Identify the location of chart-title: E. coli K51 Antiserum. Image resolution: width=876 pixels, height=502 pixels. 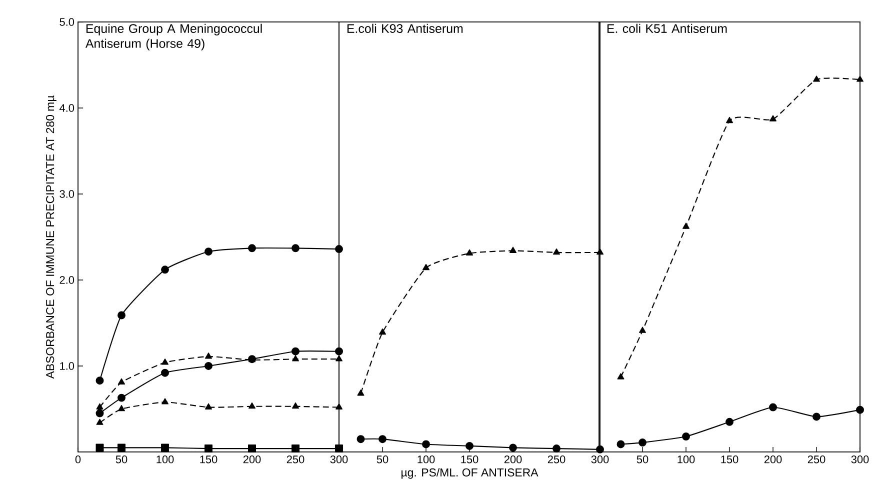
(667, 28).